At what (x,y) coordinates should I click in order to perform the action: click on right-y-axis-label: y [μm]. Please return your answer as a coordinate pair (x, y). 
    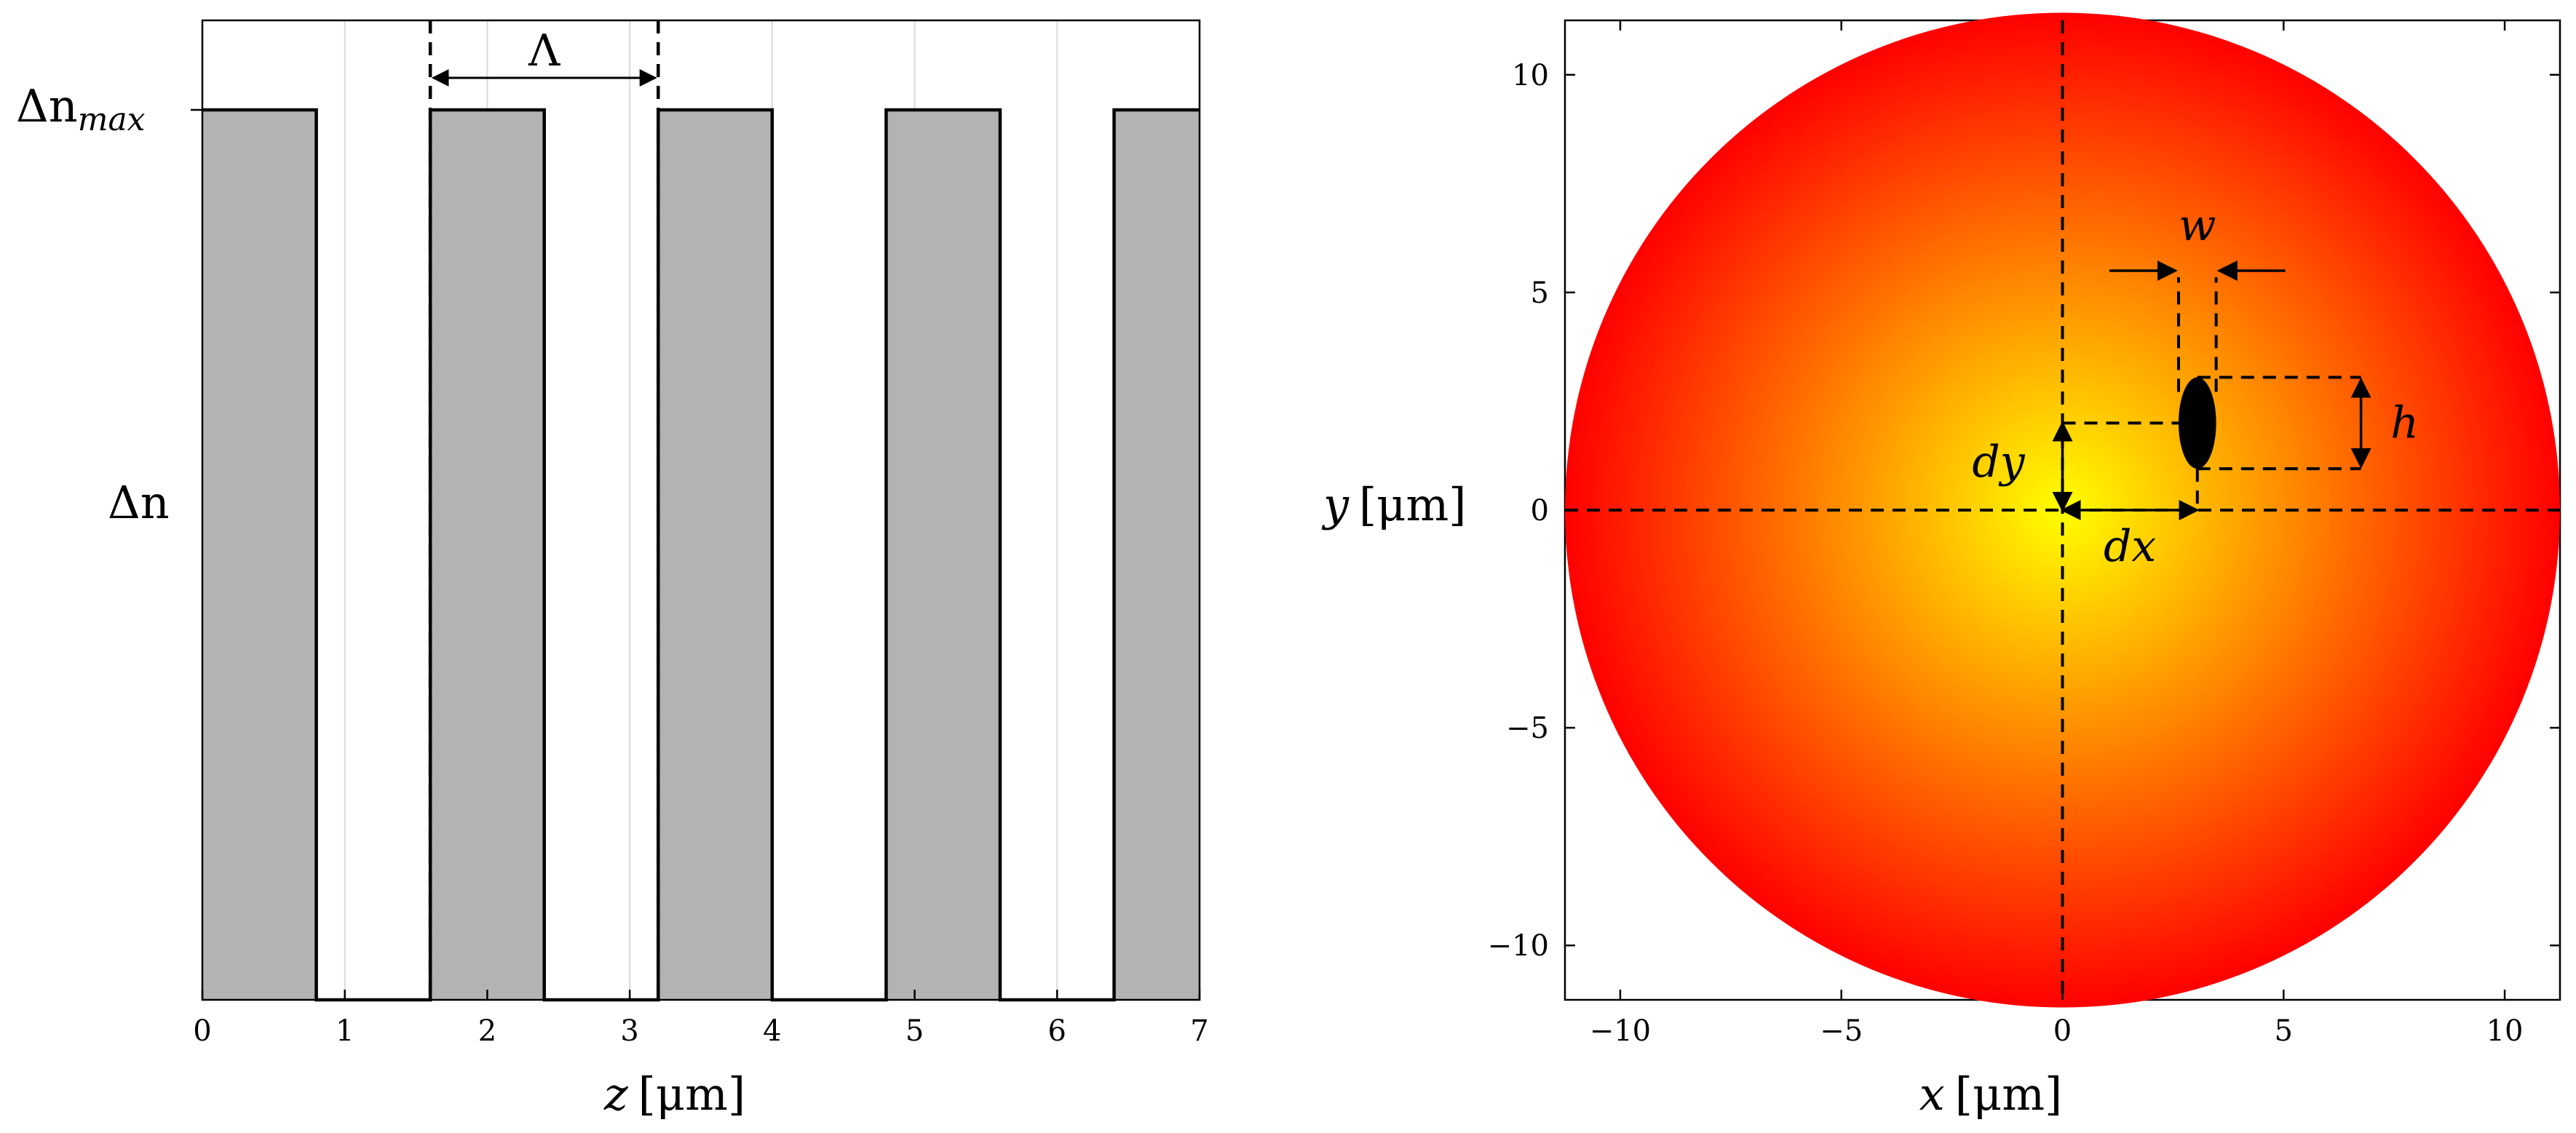
    Looking at the image, I should click on (1394, 505).